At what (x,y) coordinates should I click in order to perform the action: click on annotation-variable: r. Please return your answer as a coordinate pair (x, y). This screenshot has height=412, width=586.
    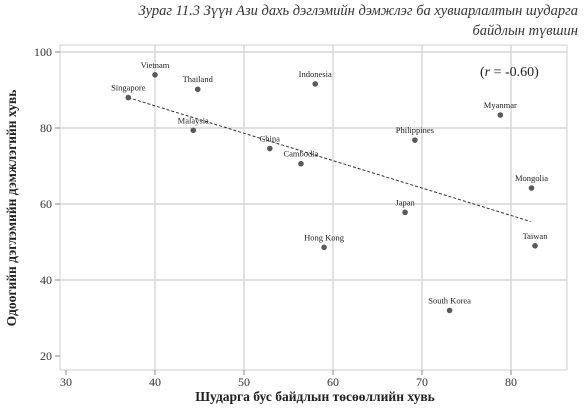
    Looking at the image, I should click on (488, 72).